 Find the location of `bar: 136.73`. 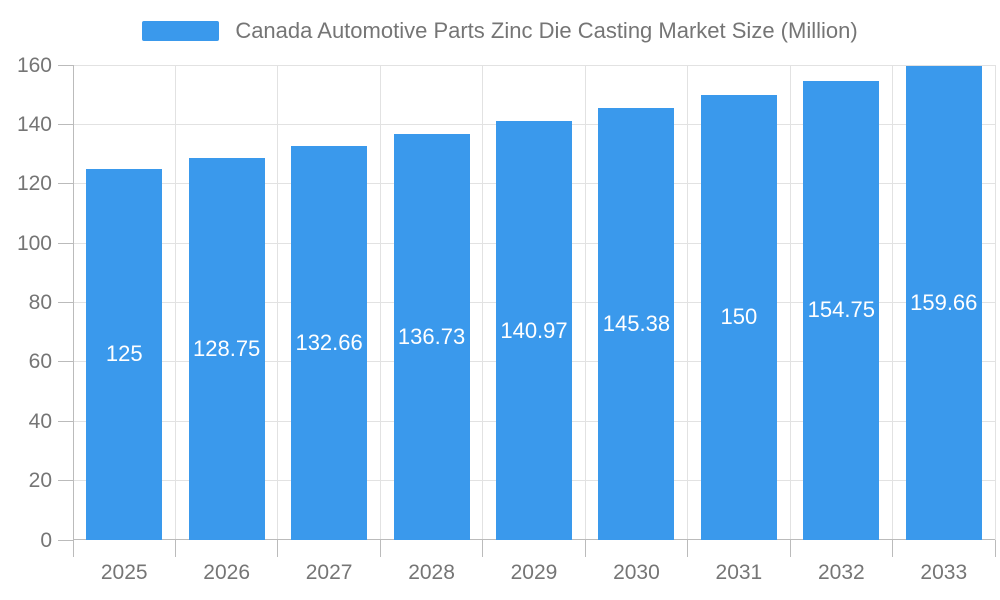

bar: 136.73 is located at coordinates (431, 337).